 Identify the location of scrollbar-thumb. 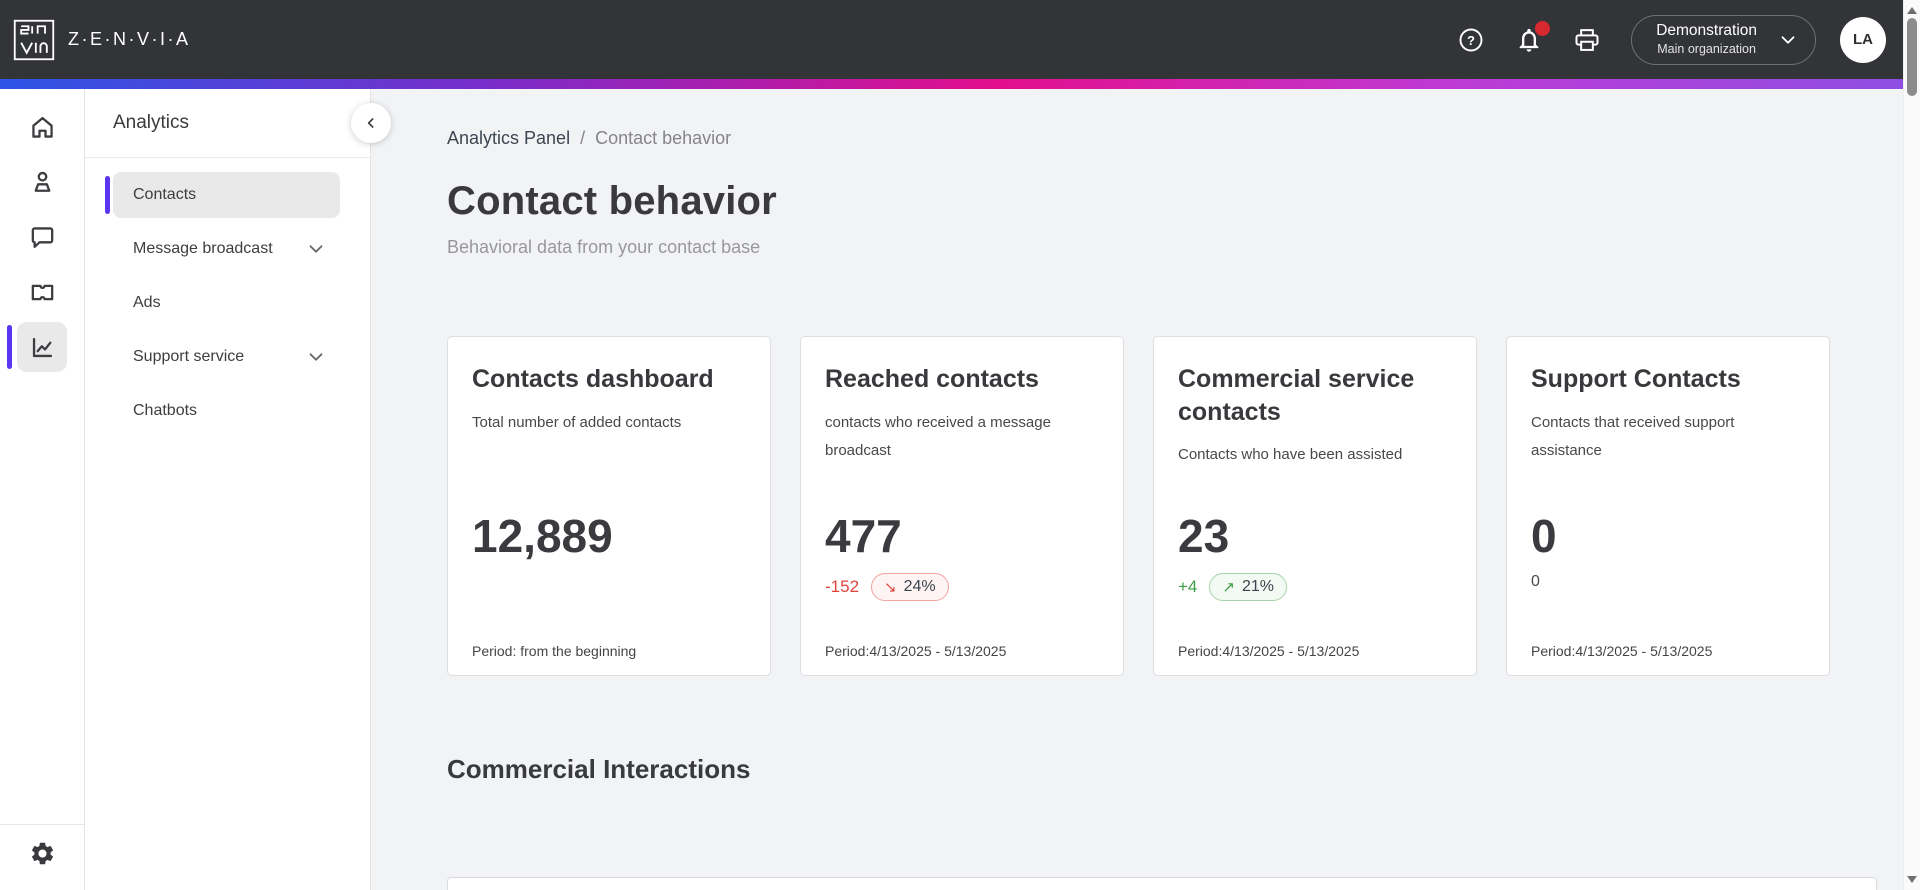
(1912, 57).